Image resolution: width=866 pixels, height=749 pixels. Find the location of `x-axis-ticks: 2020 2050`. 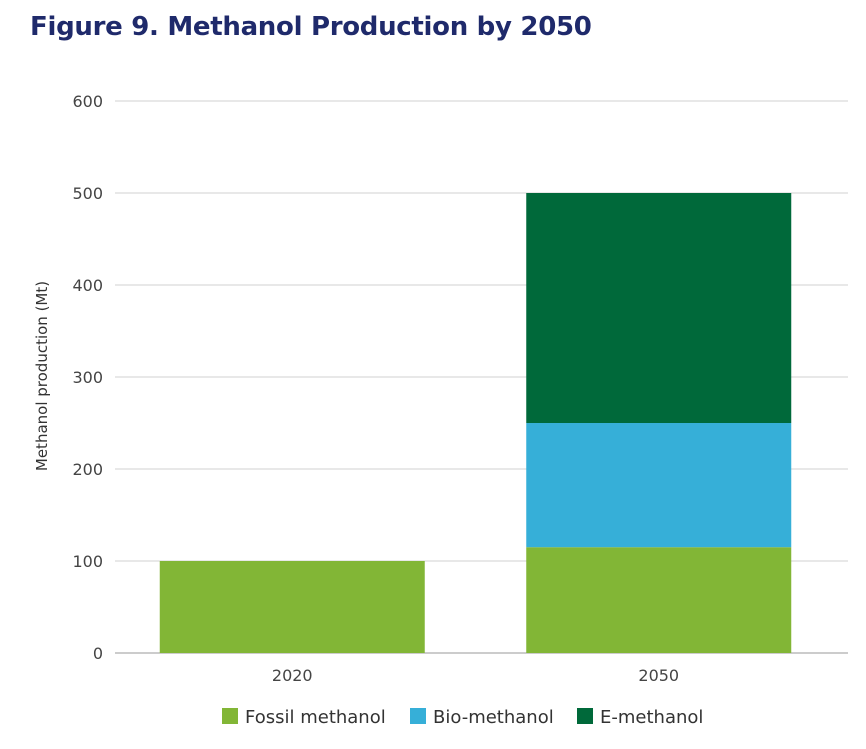

x-axis-ticks: 2020 2050 is located at coordinates (475, 675).